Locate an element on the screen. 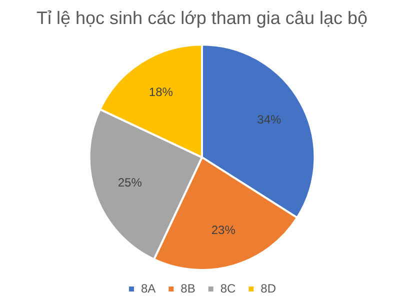  legend-label: 8B is located at coordinates (188, 288).